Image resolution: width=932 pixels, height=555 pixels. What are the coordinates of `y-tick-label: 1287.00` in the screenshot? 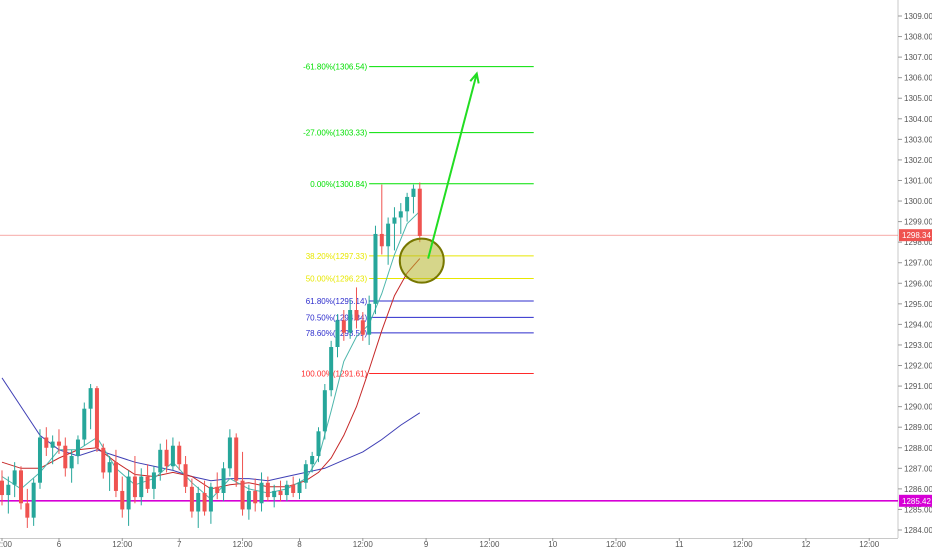 It's located at (918, 468).